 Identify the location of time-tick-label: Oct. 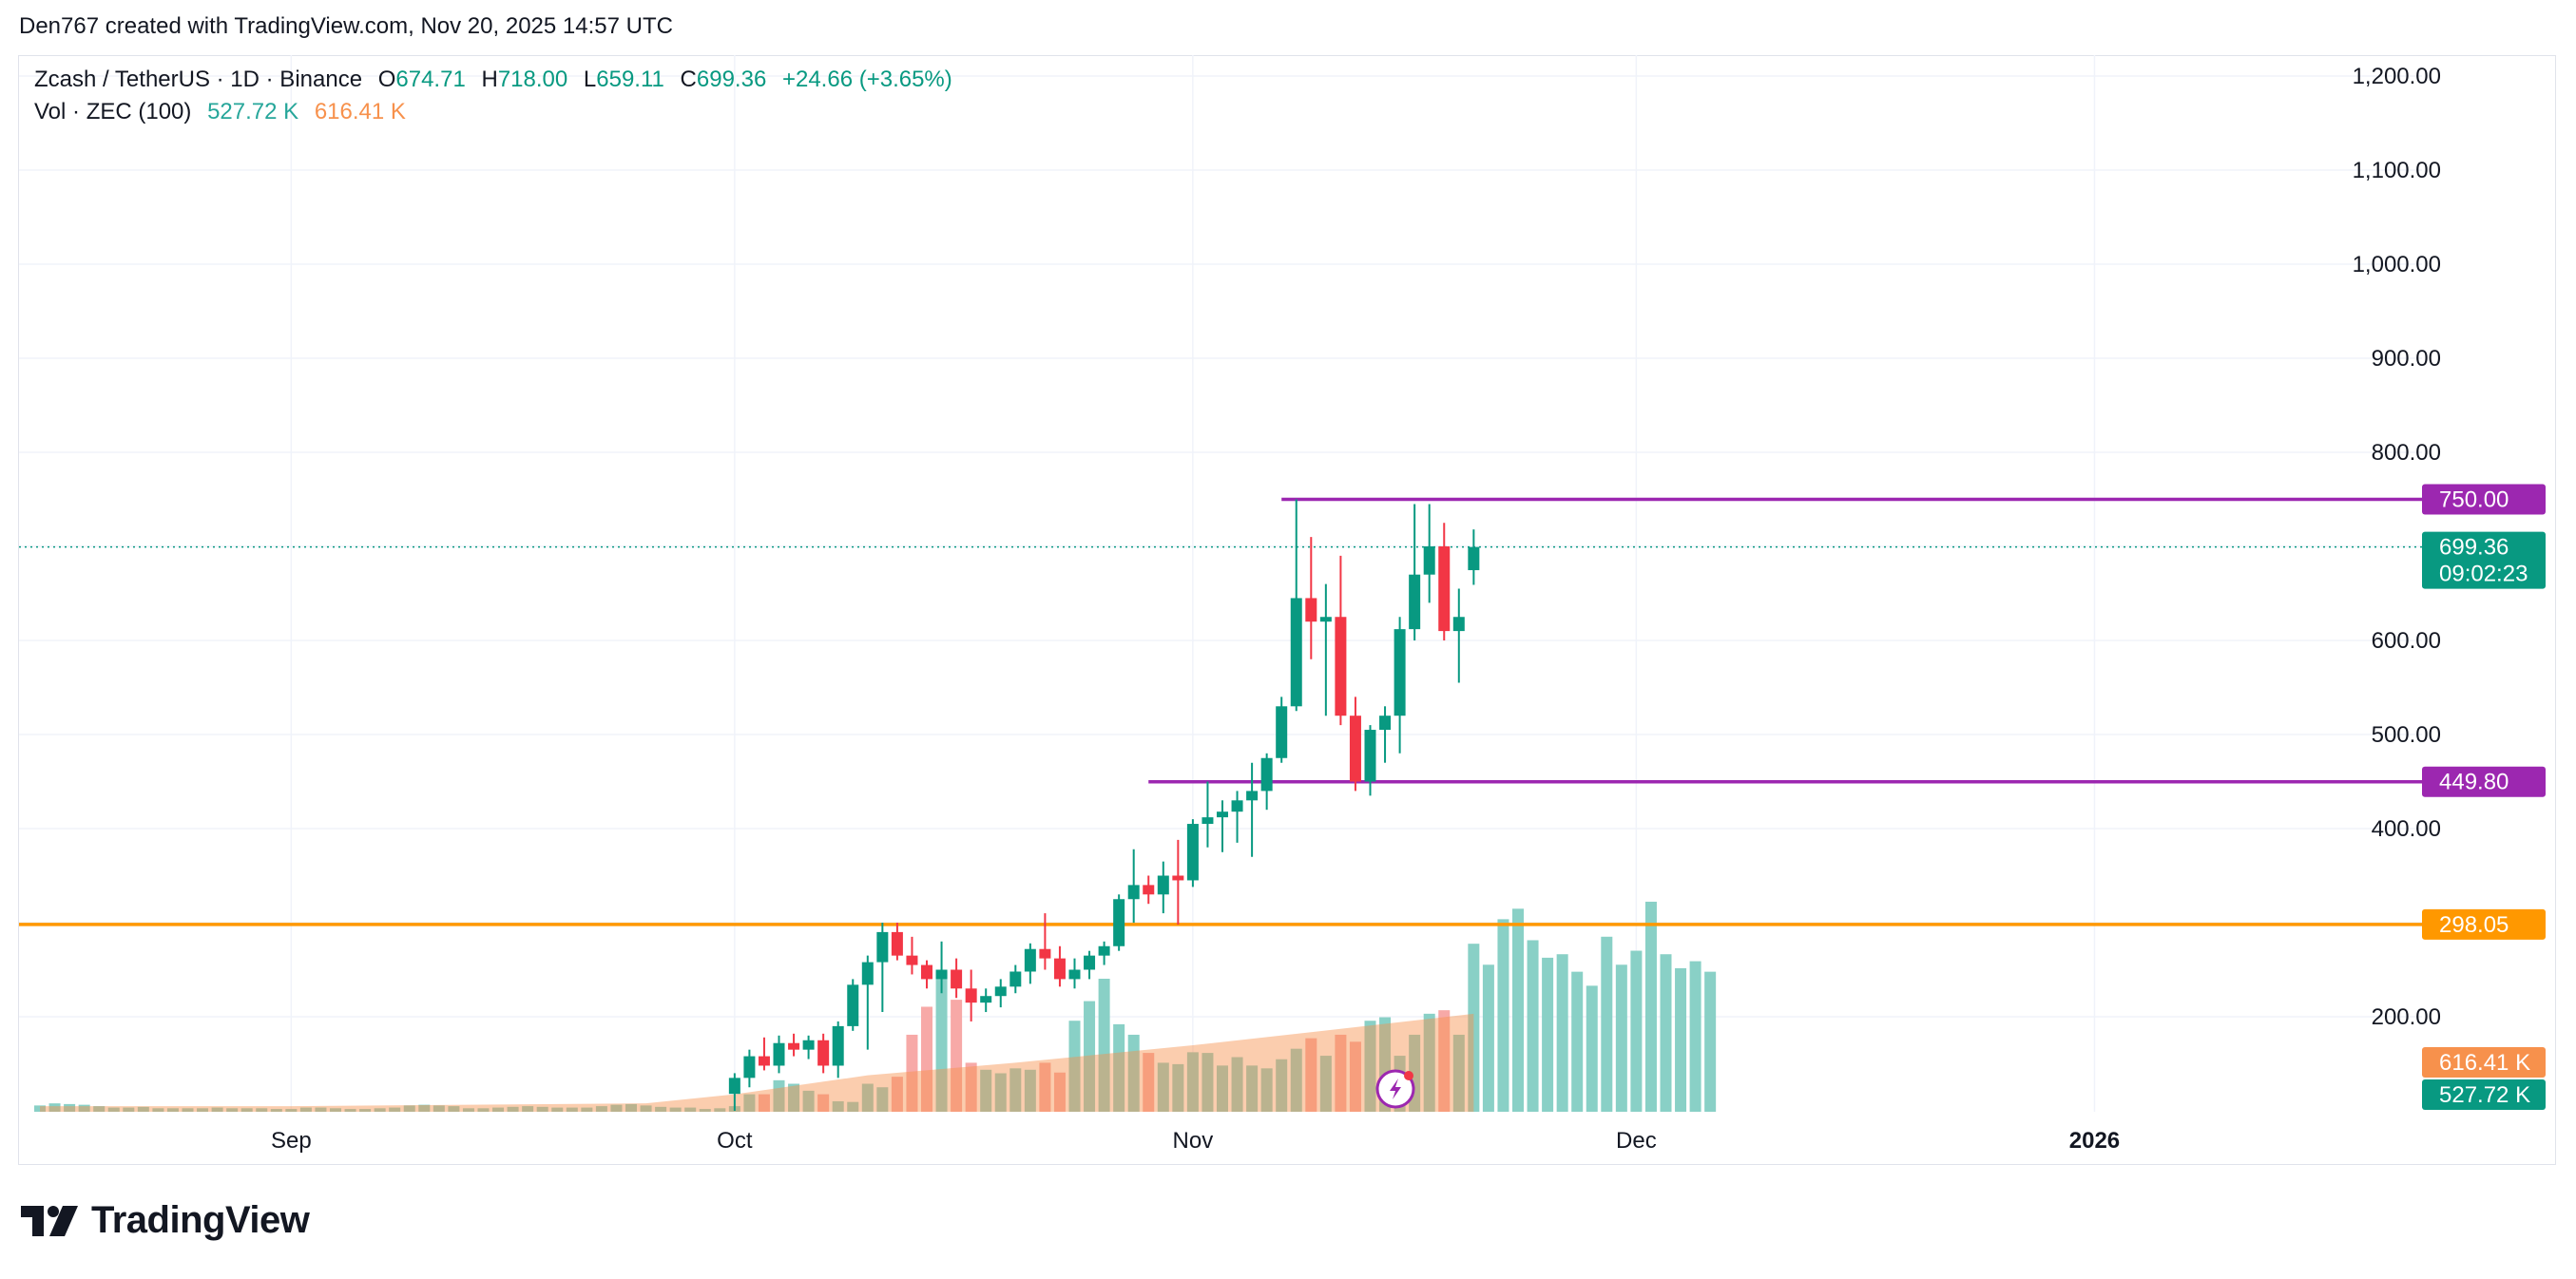
(735, 1141).